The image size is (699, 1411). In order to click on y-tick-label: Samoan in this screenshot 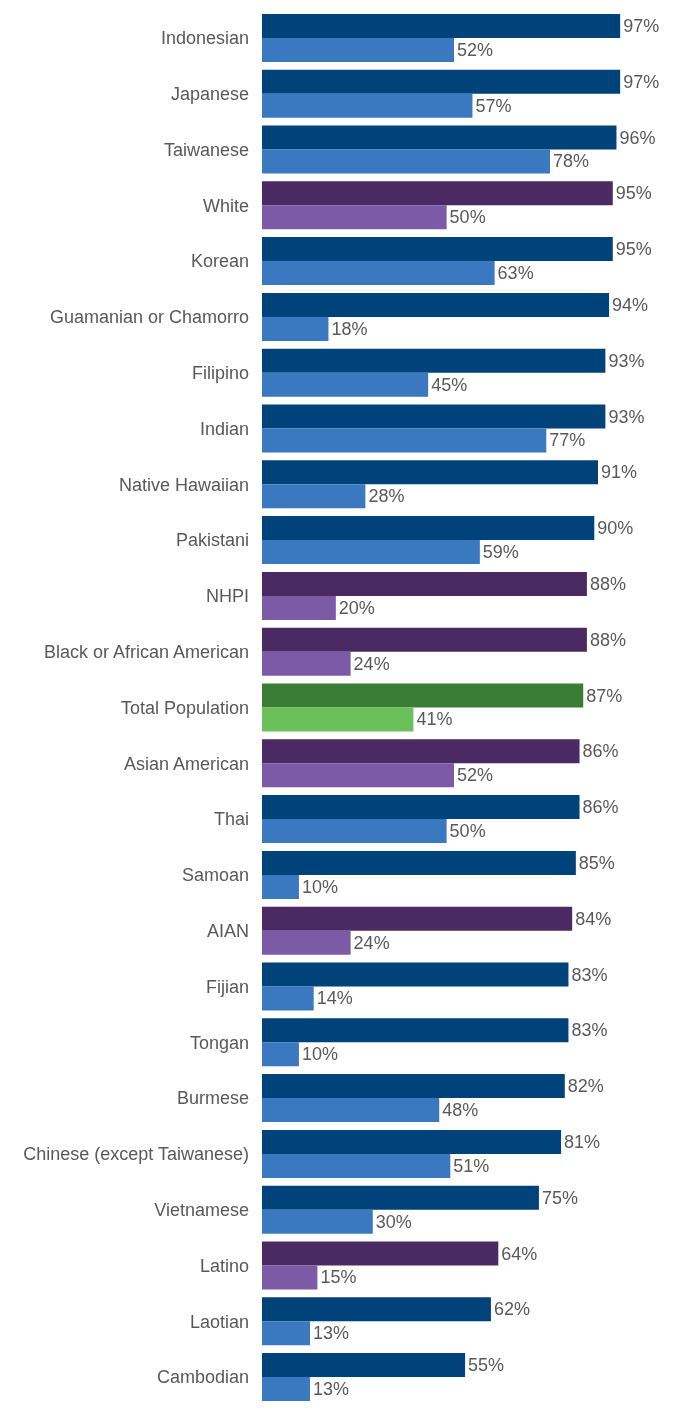, I will do `click(215, 875)`.